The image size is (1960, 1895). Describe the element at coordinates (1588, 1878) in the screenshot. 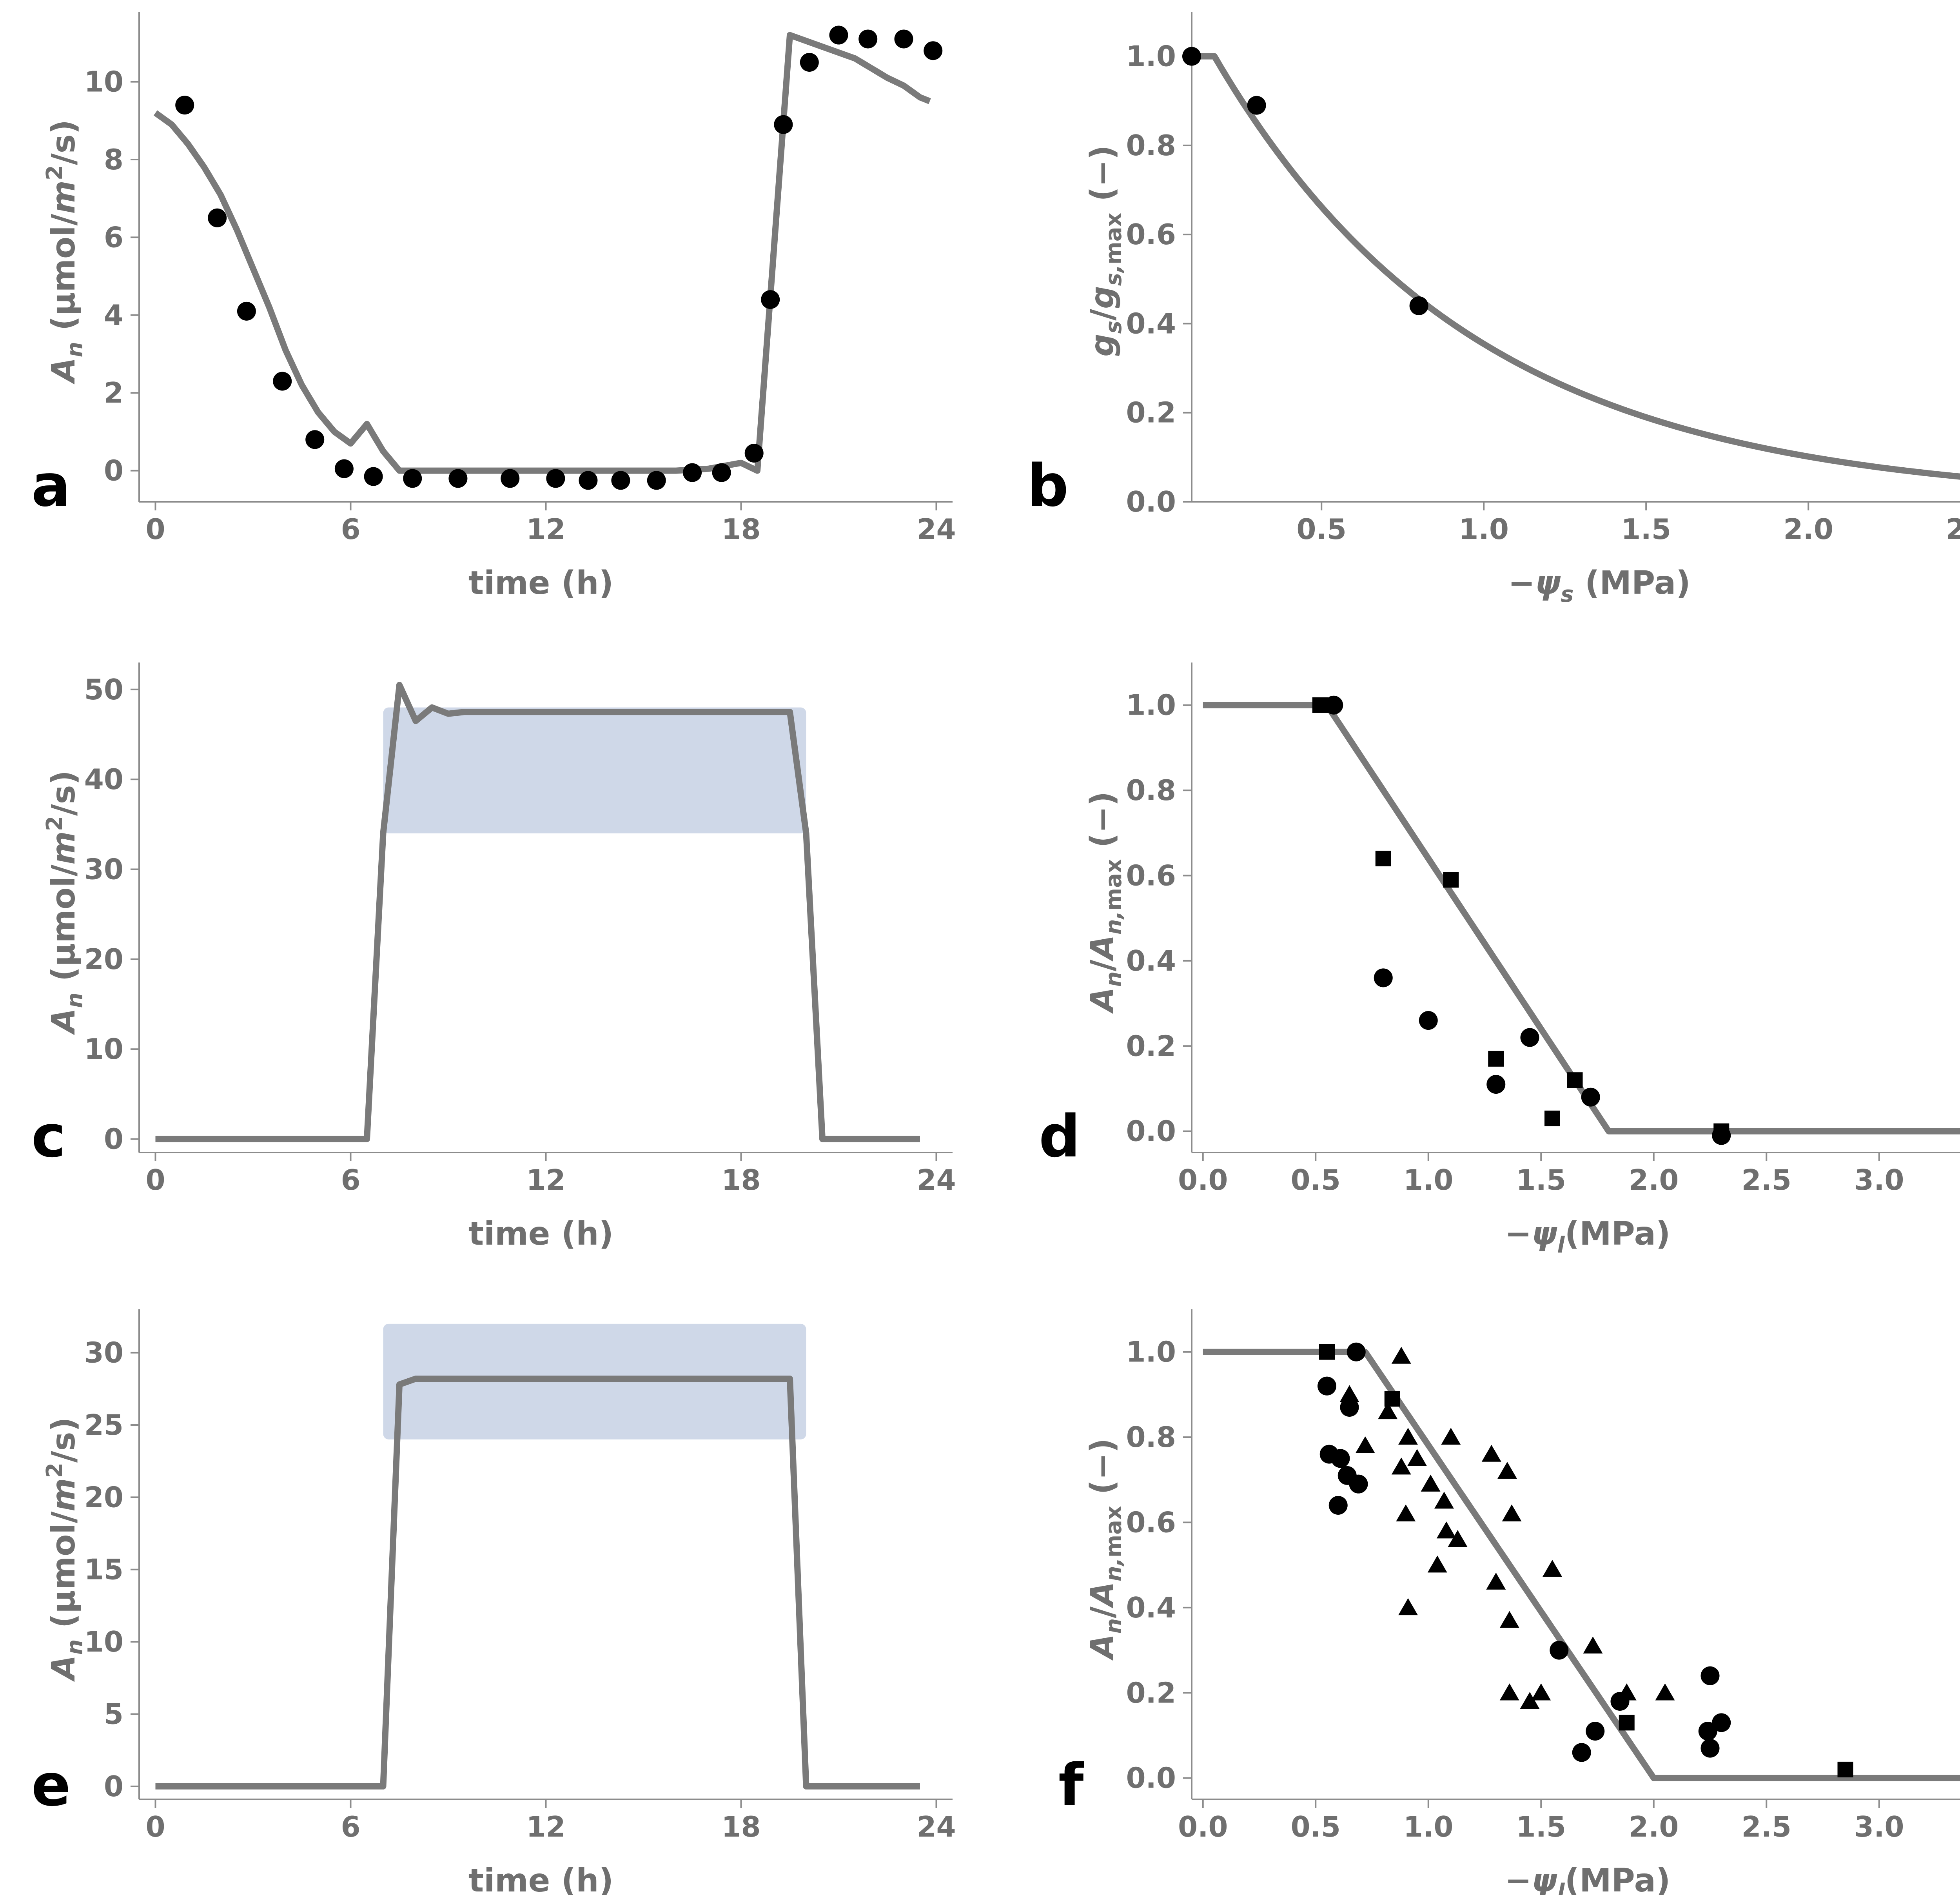

I see `x-axis-label-f: −ψl(MPa)` at that location.